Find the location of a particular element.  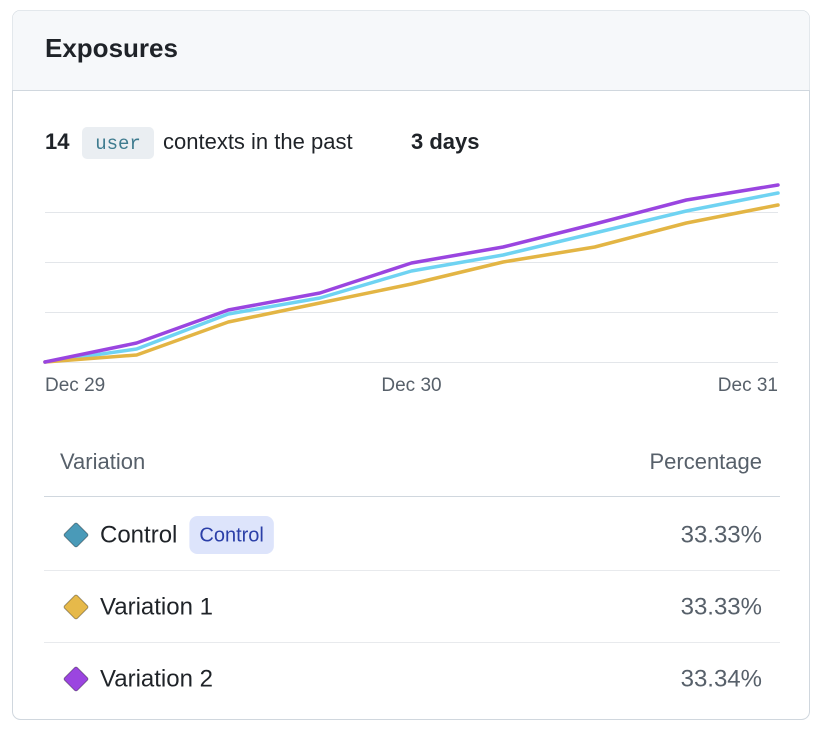

card-title: Exposures is located at coordinates (111, 48).